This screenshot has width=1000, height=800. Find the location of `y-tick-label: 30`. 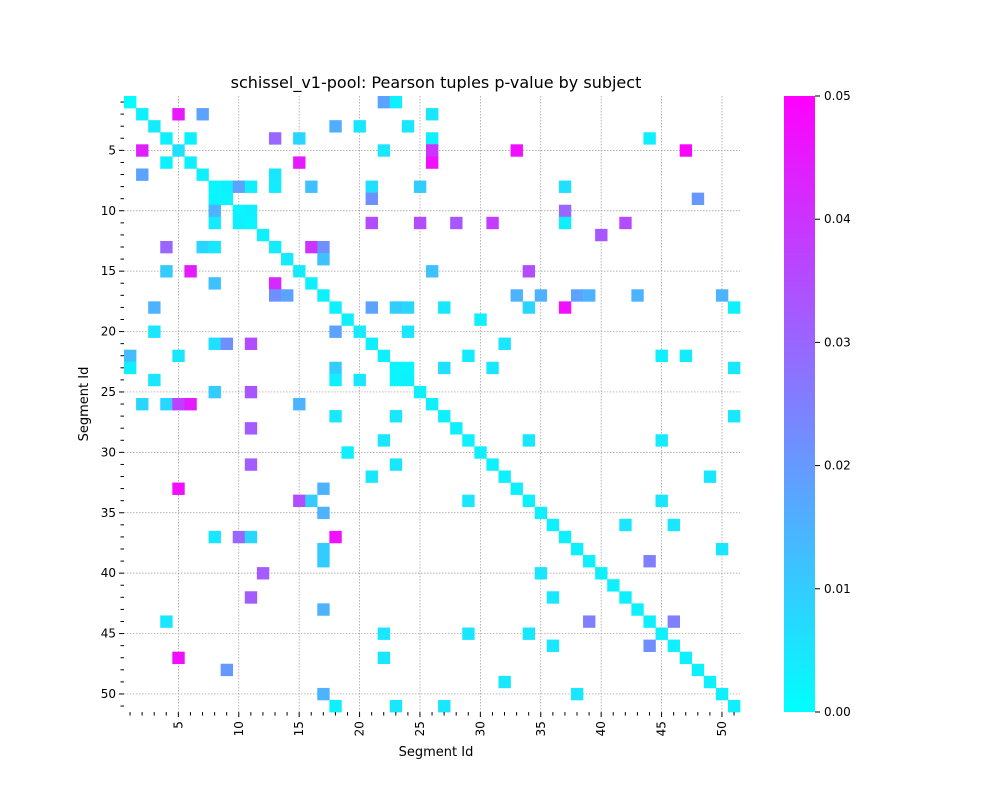

y-tick-label: 30 is located at coordinates (108, 452).